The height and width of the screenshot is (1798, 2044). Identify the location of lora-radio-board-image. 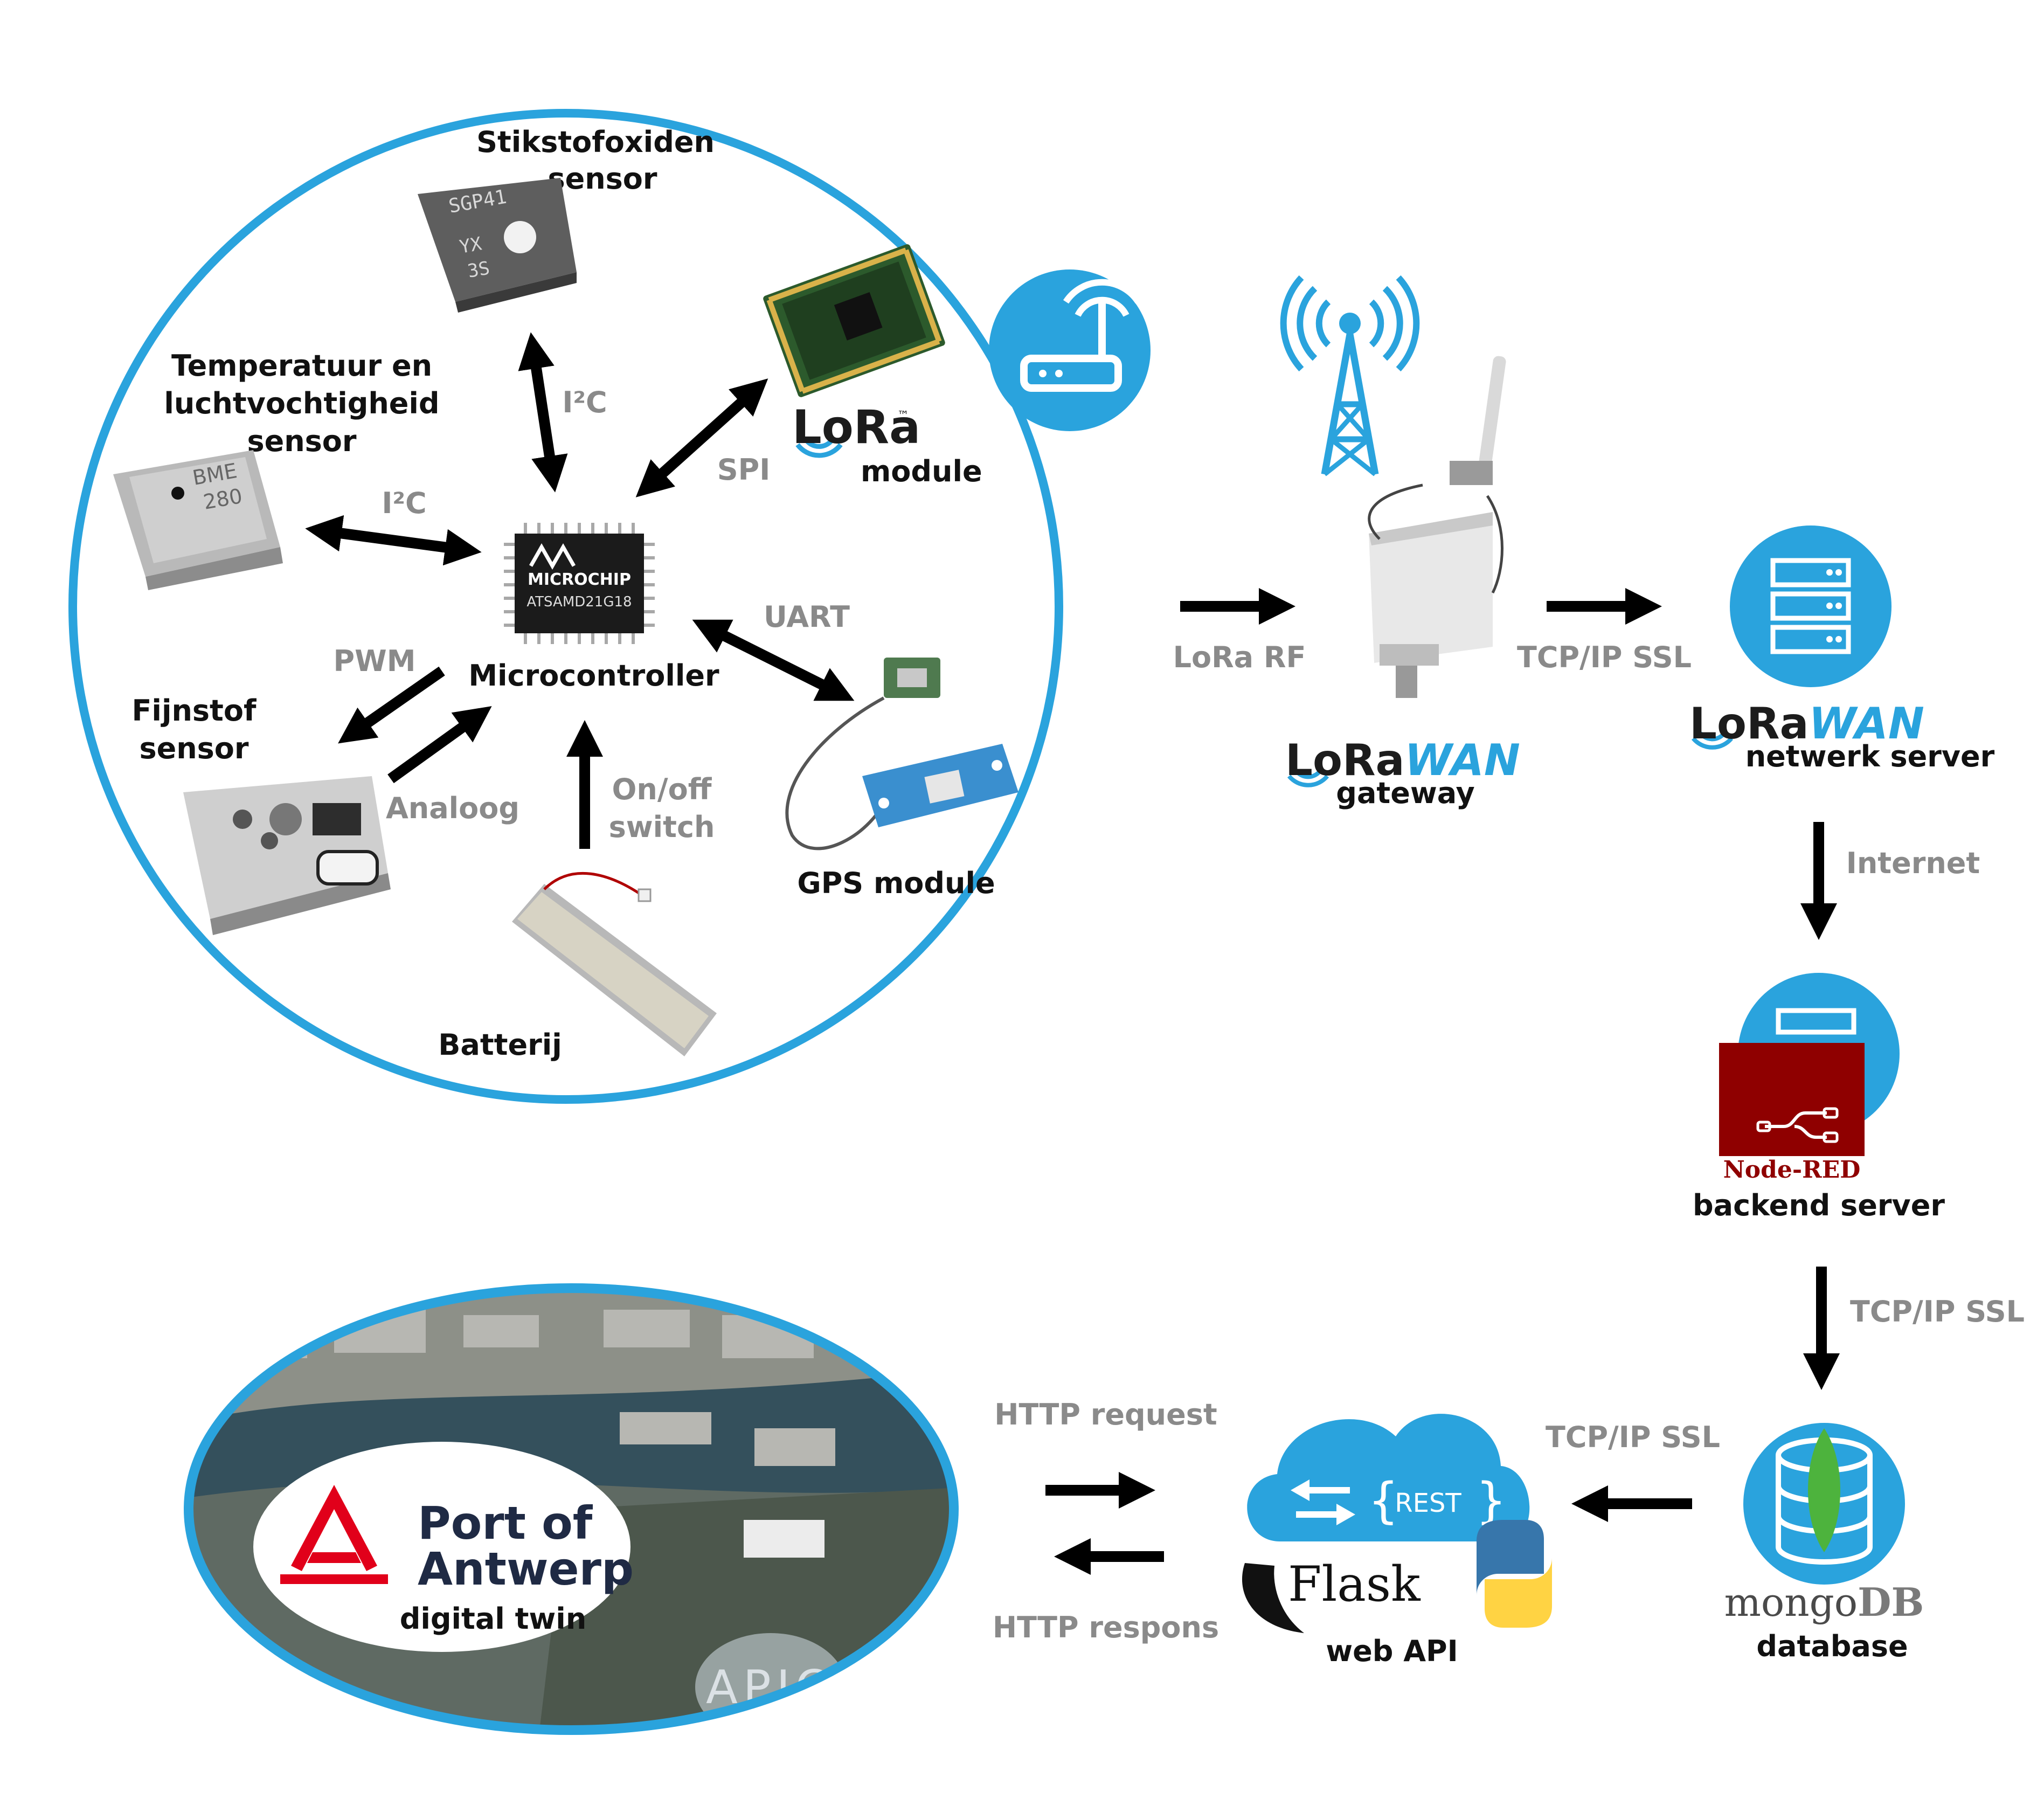
(854, 320).